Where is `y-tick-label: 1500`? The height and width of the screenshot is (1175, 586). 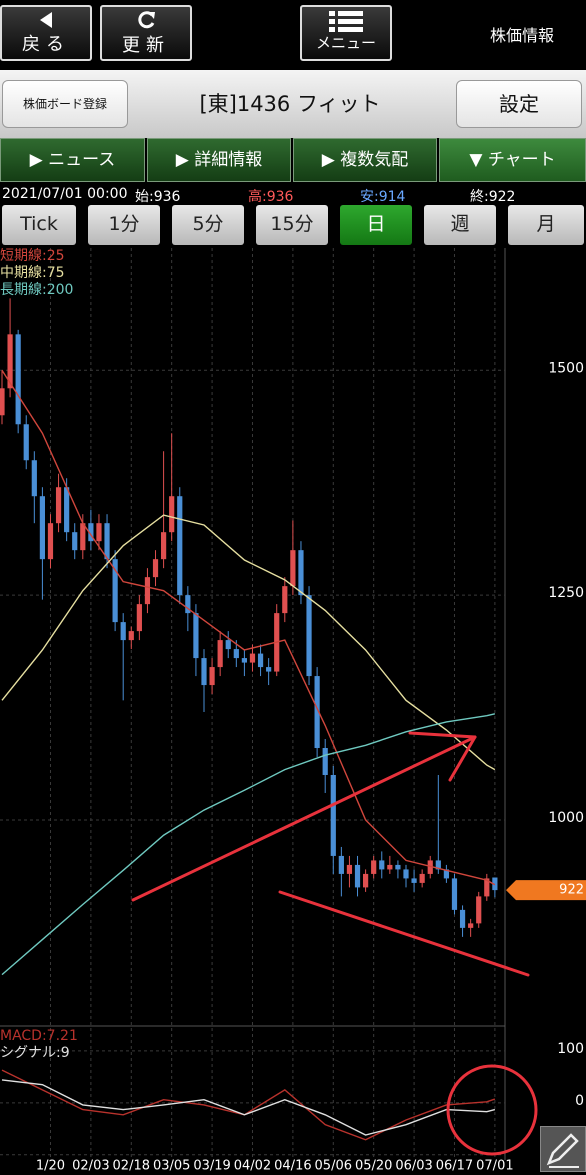 y-tick-label: 1500 is located at coordinates (566, 368).